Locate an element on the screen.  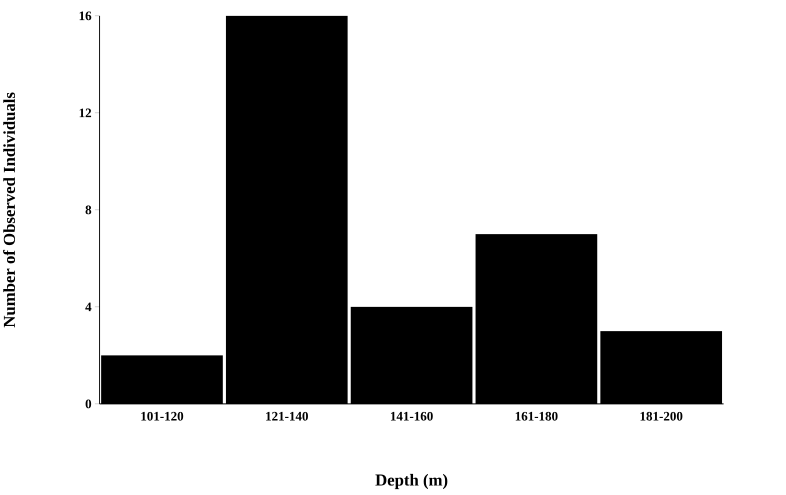
y-tick-label: 16 is located at coordinates (86, 15).